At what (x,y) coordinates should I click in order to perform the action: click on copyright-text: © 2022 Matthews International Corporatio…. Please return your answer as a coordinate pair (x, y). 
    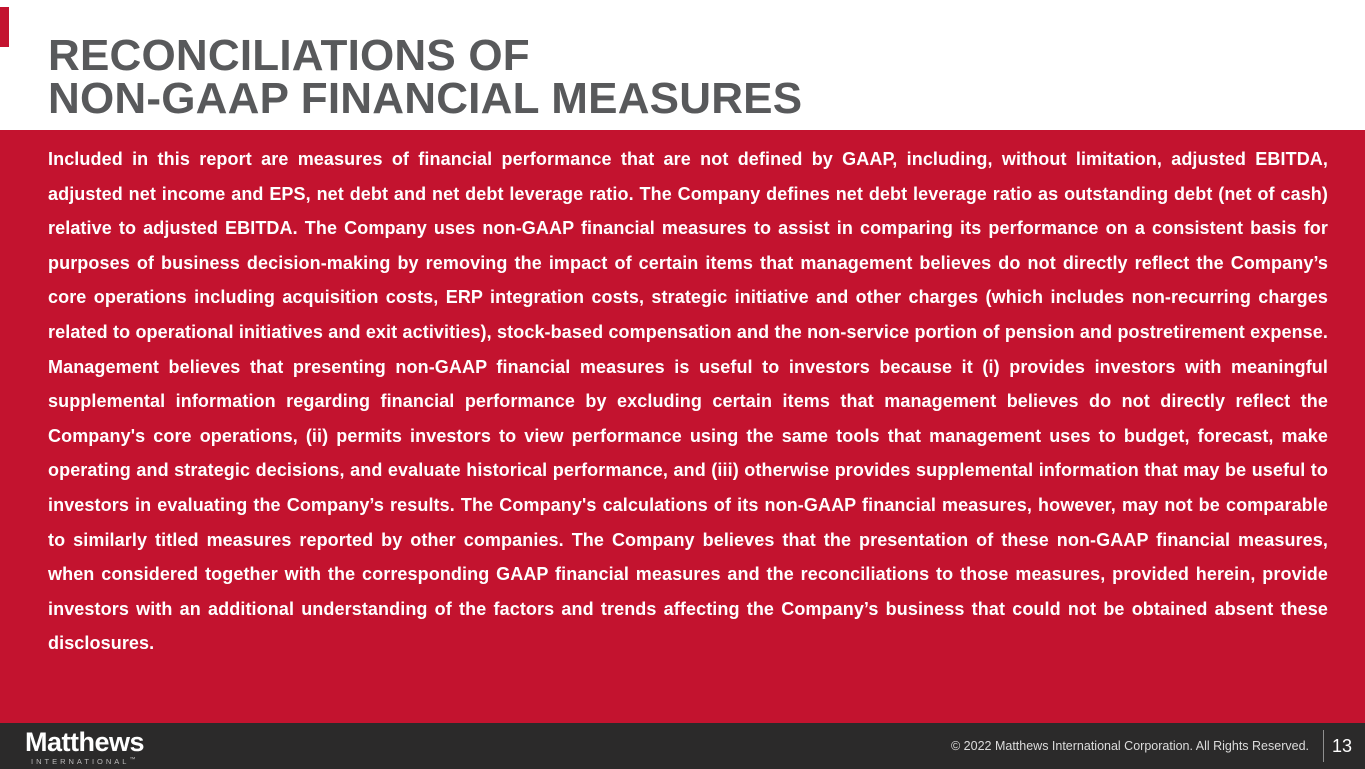
    Looking at the image, I should click on (1129, 746).